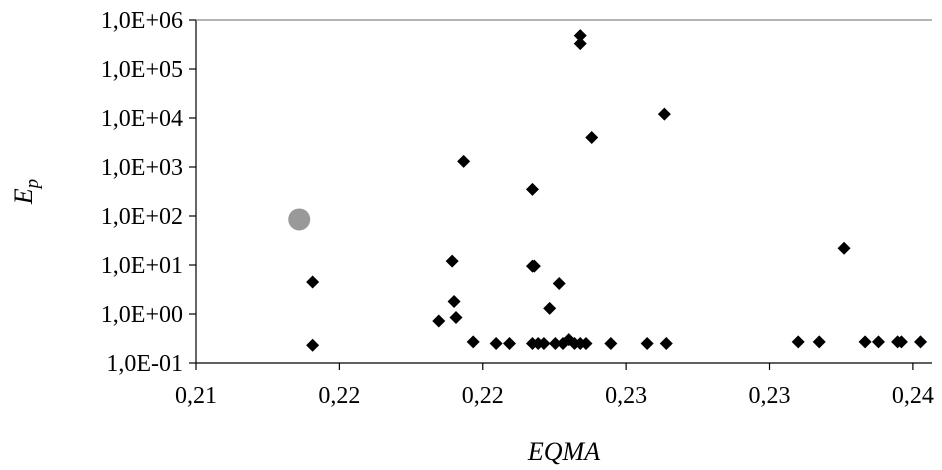 This screenshot has width=942, height=470. I want to click on y-axis-title: Ep, so click(26, 192).